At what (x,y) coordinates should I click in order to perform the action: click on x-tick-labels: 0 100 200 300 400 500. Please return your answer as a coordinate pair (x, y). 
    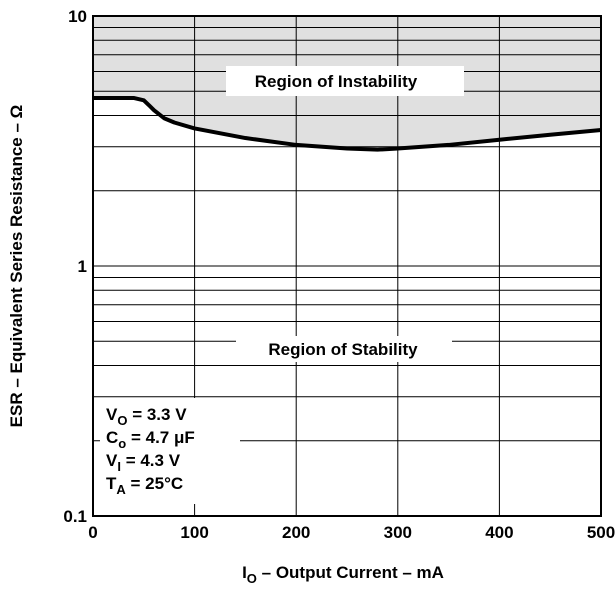
    Looking at the image, I should click on (351, 532).